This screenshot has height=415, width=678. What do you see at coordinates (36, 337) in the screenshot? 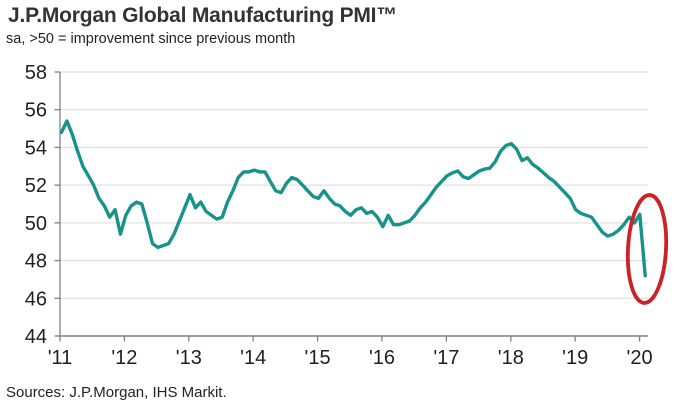
I see `y-tick-label: 44` at bounding box center [36, 337].